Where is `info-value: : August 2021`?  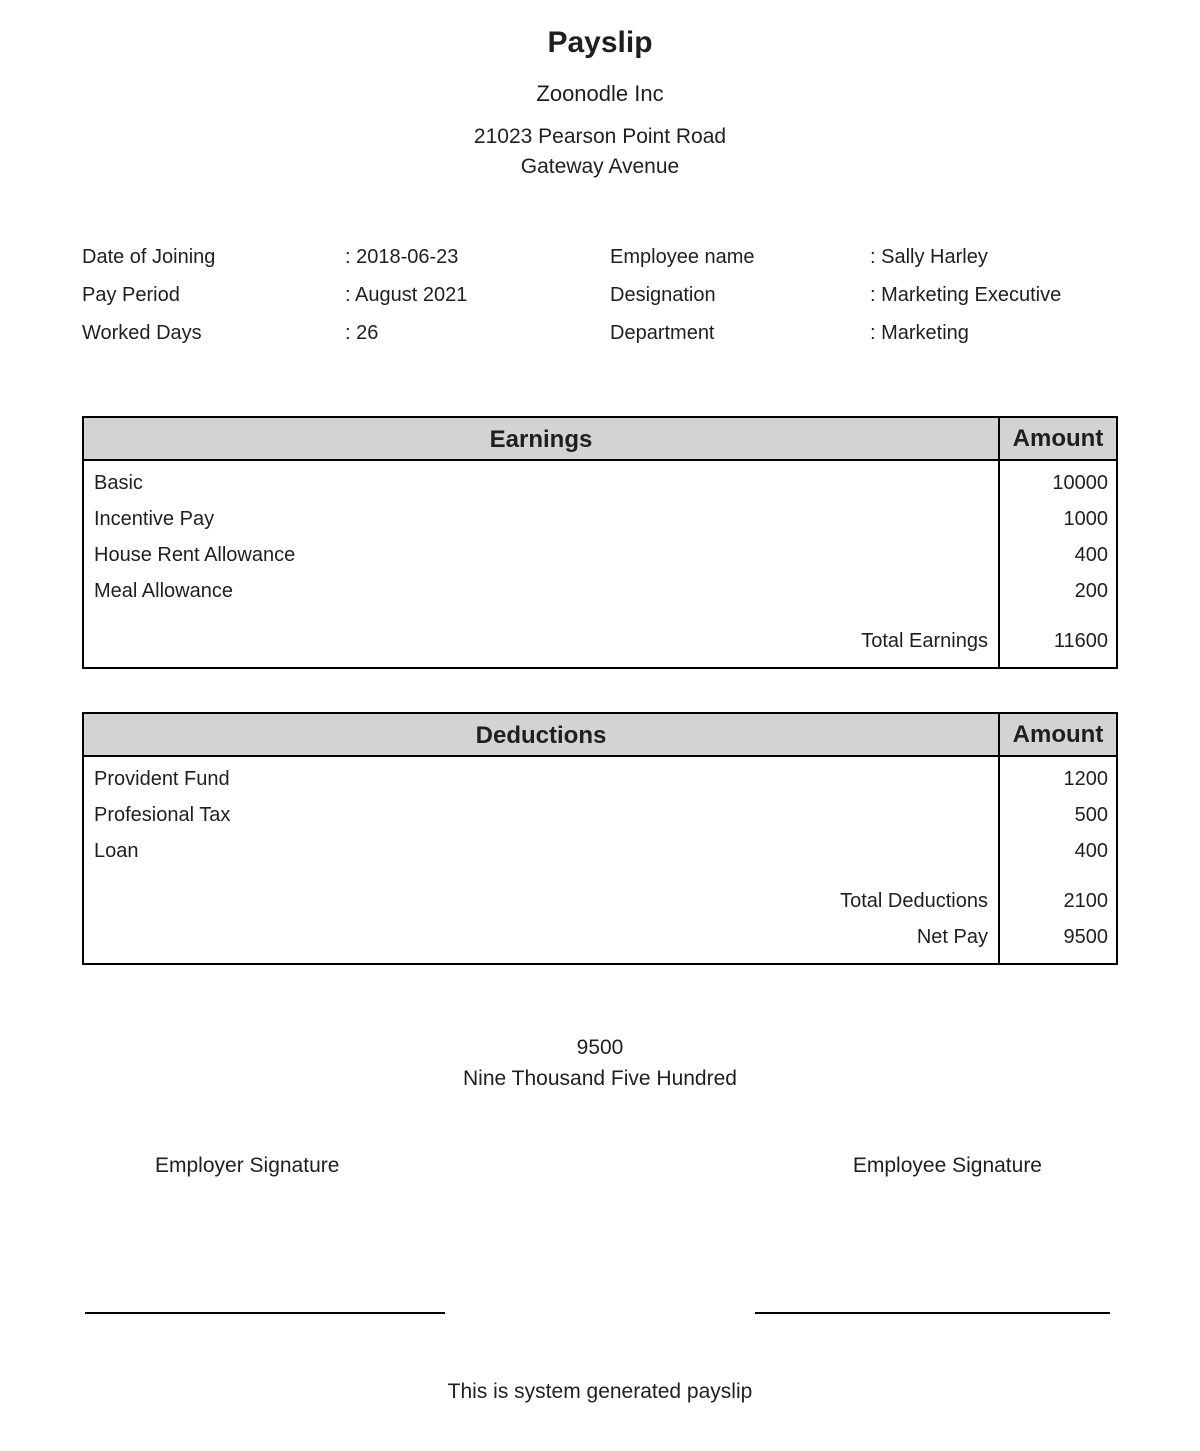 info-value: : August 2021 is located at coordinates (406, 295).